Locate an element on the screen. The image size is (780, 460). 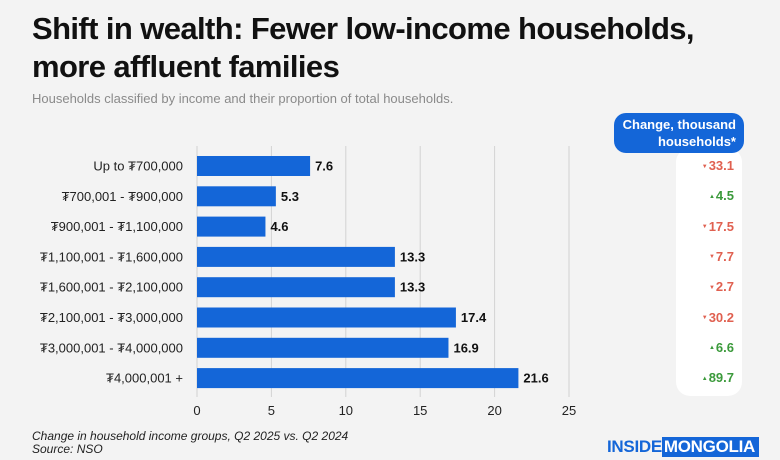
change-value-text: 33.1 is located at coordinates (721, 165).